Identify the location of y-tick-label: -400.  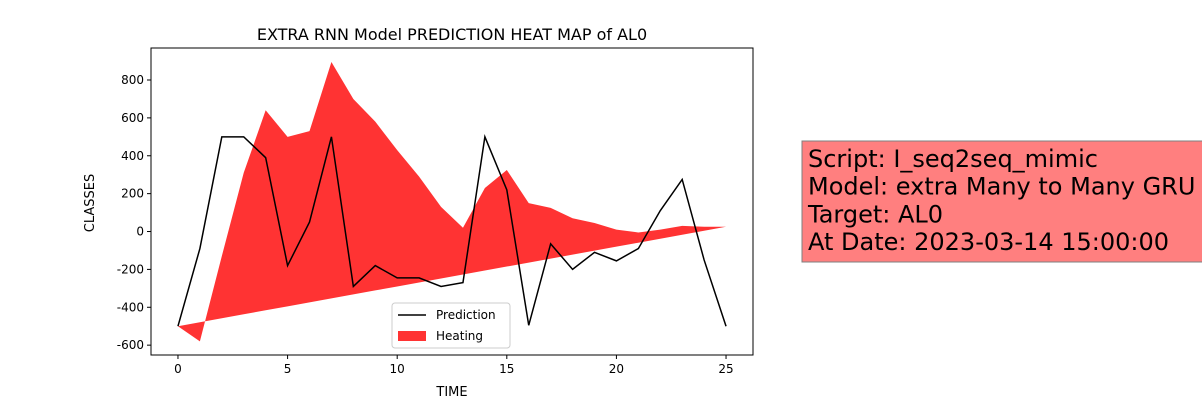
(130, 307).